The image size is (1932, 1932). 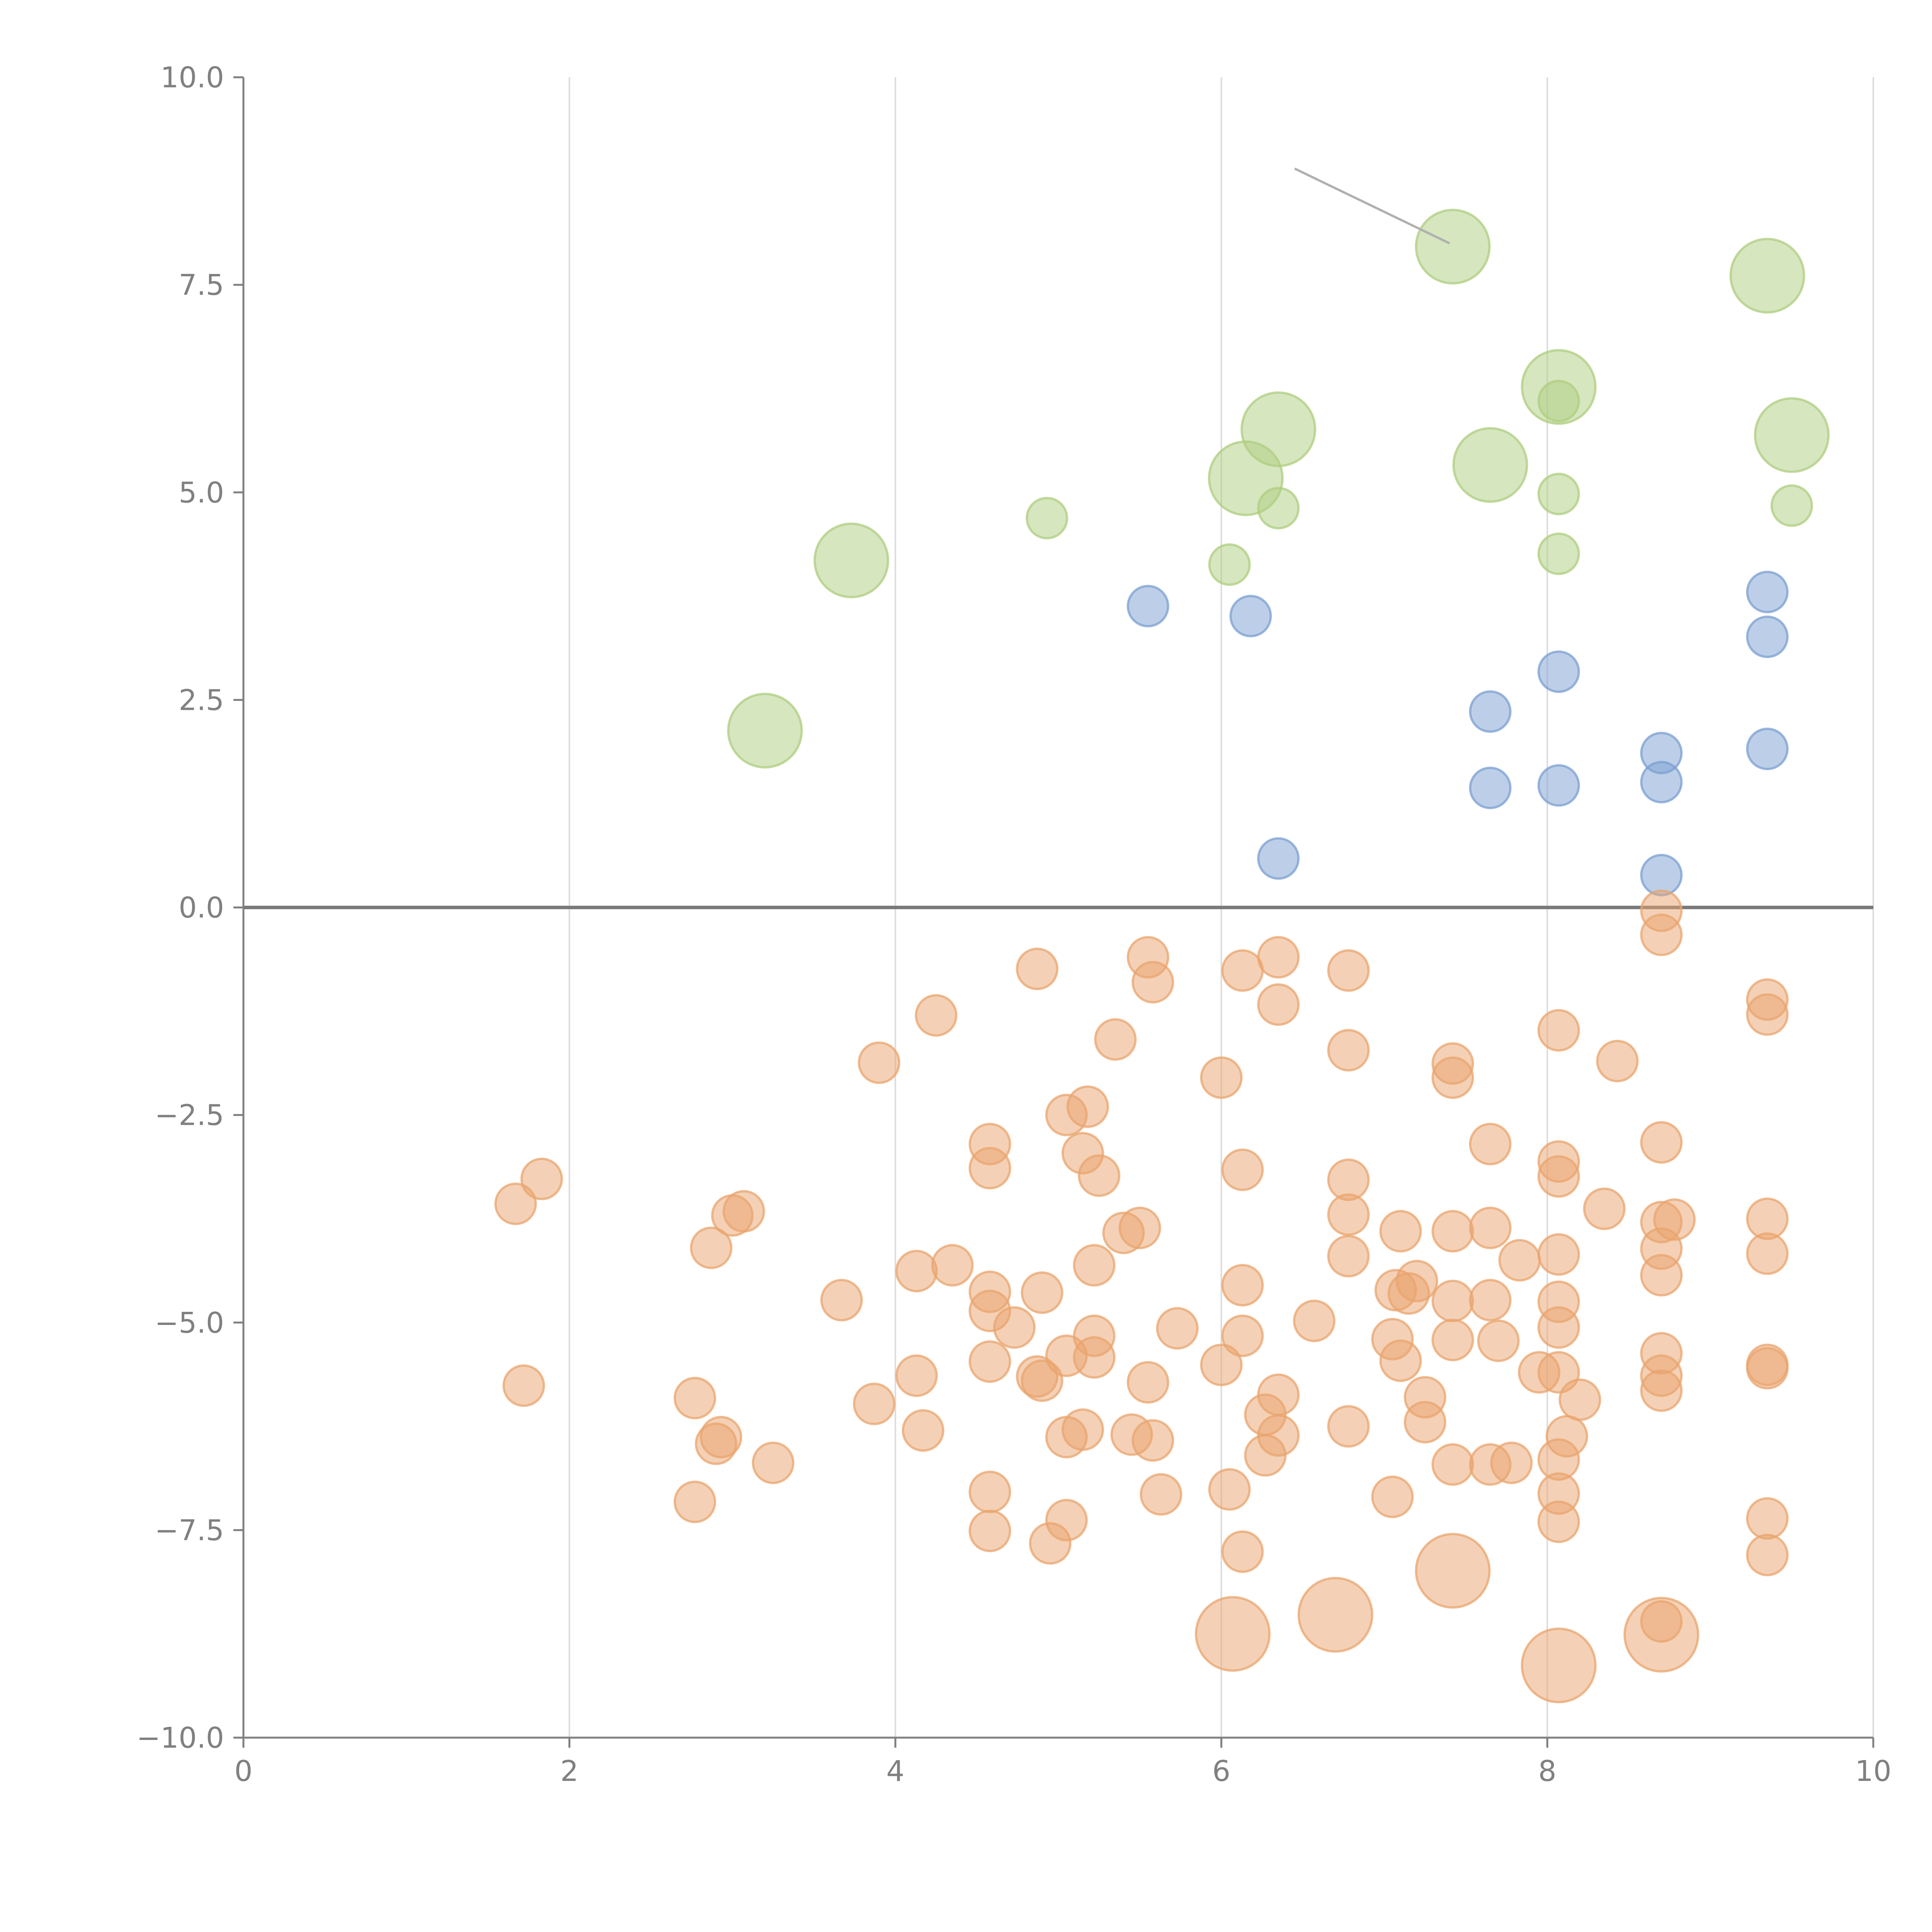 I want to click on y-tick-label: 10.0, so click(x=192, y=78).